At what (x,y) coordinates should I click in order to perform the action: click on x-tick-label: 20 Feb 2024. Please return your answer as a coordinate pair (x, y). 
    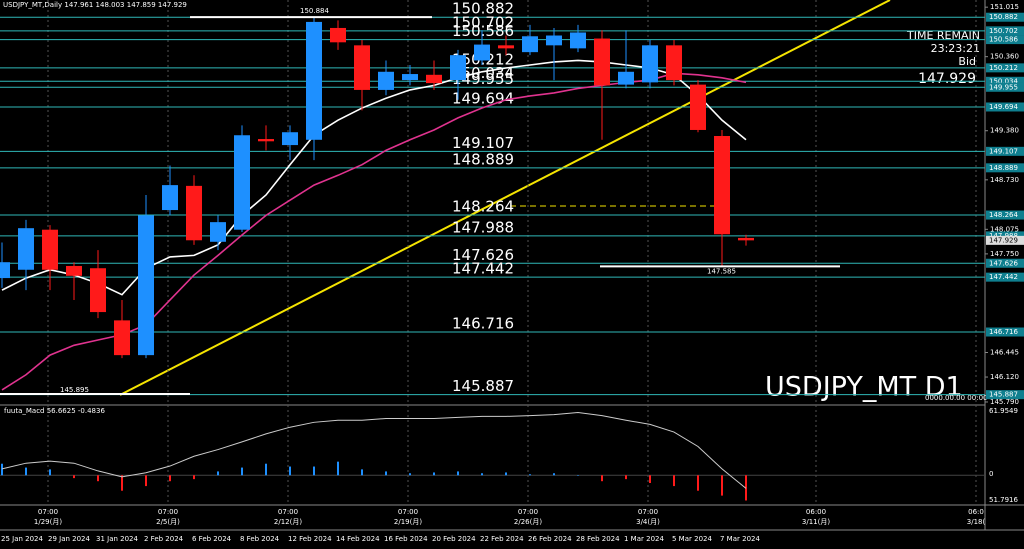
    Looking at the image, I should click on (454, 539).